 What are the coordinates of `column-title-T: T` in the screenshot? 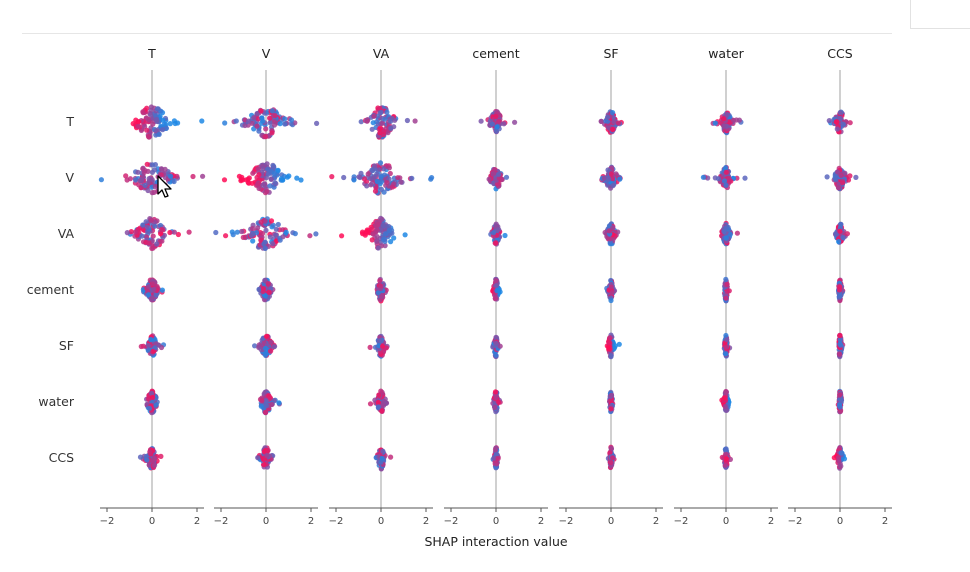 It's located at (151, 53).